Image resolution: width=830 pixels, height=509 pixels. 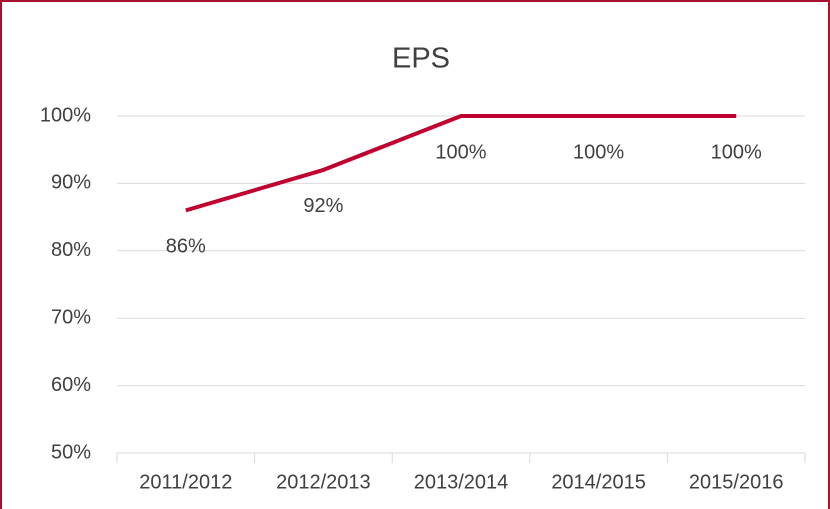 I want to click on x-tick-label: 2013/2014, so click(x=461, y=482).